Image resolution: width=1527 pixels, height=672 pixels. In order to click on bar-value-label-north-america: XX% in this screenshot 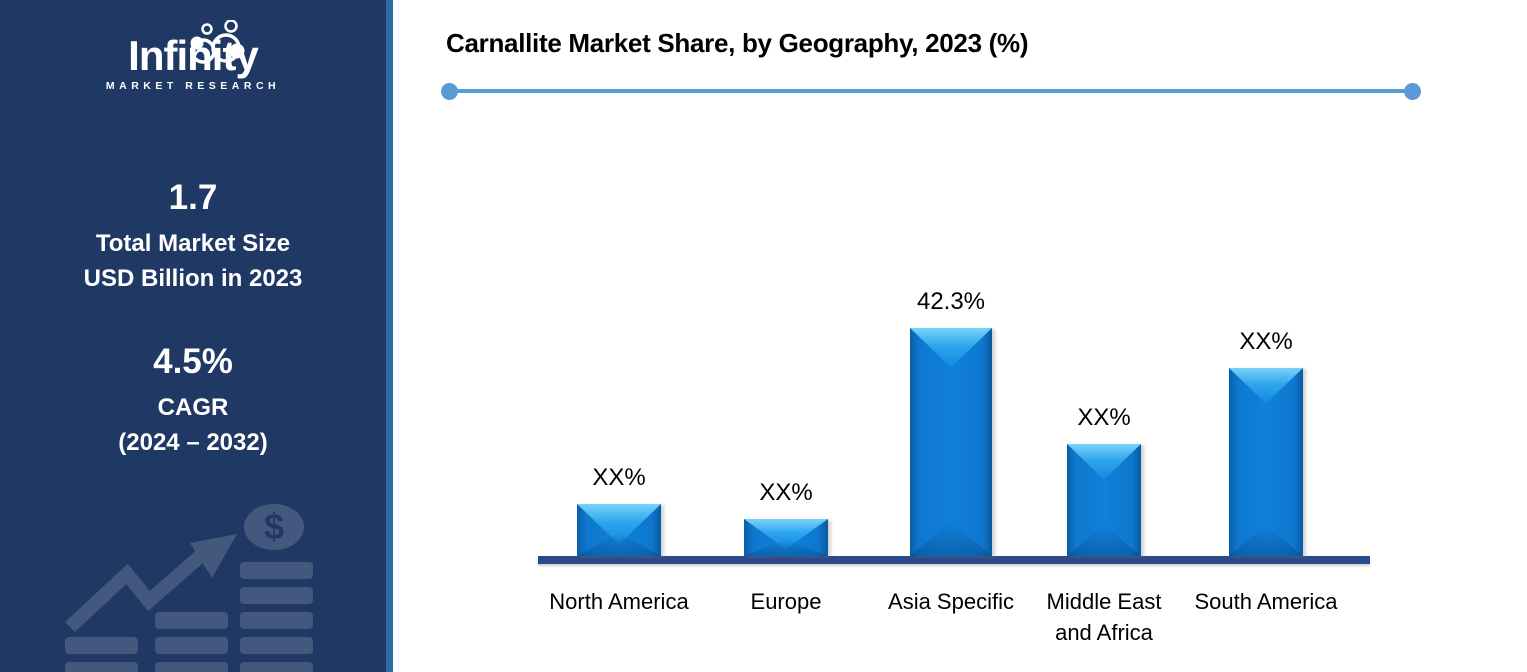, I will do `click(619, 477)`.